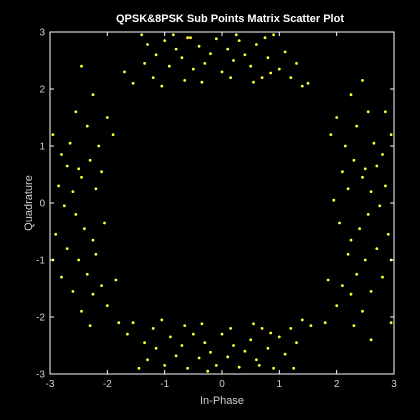  What do you see at coordinates (222, 384) in the screenshot?
I see `x-tick-label: 0` at bounding box center [222, 384].